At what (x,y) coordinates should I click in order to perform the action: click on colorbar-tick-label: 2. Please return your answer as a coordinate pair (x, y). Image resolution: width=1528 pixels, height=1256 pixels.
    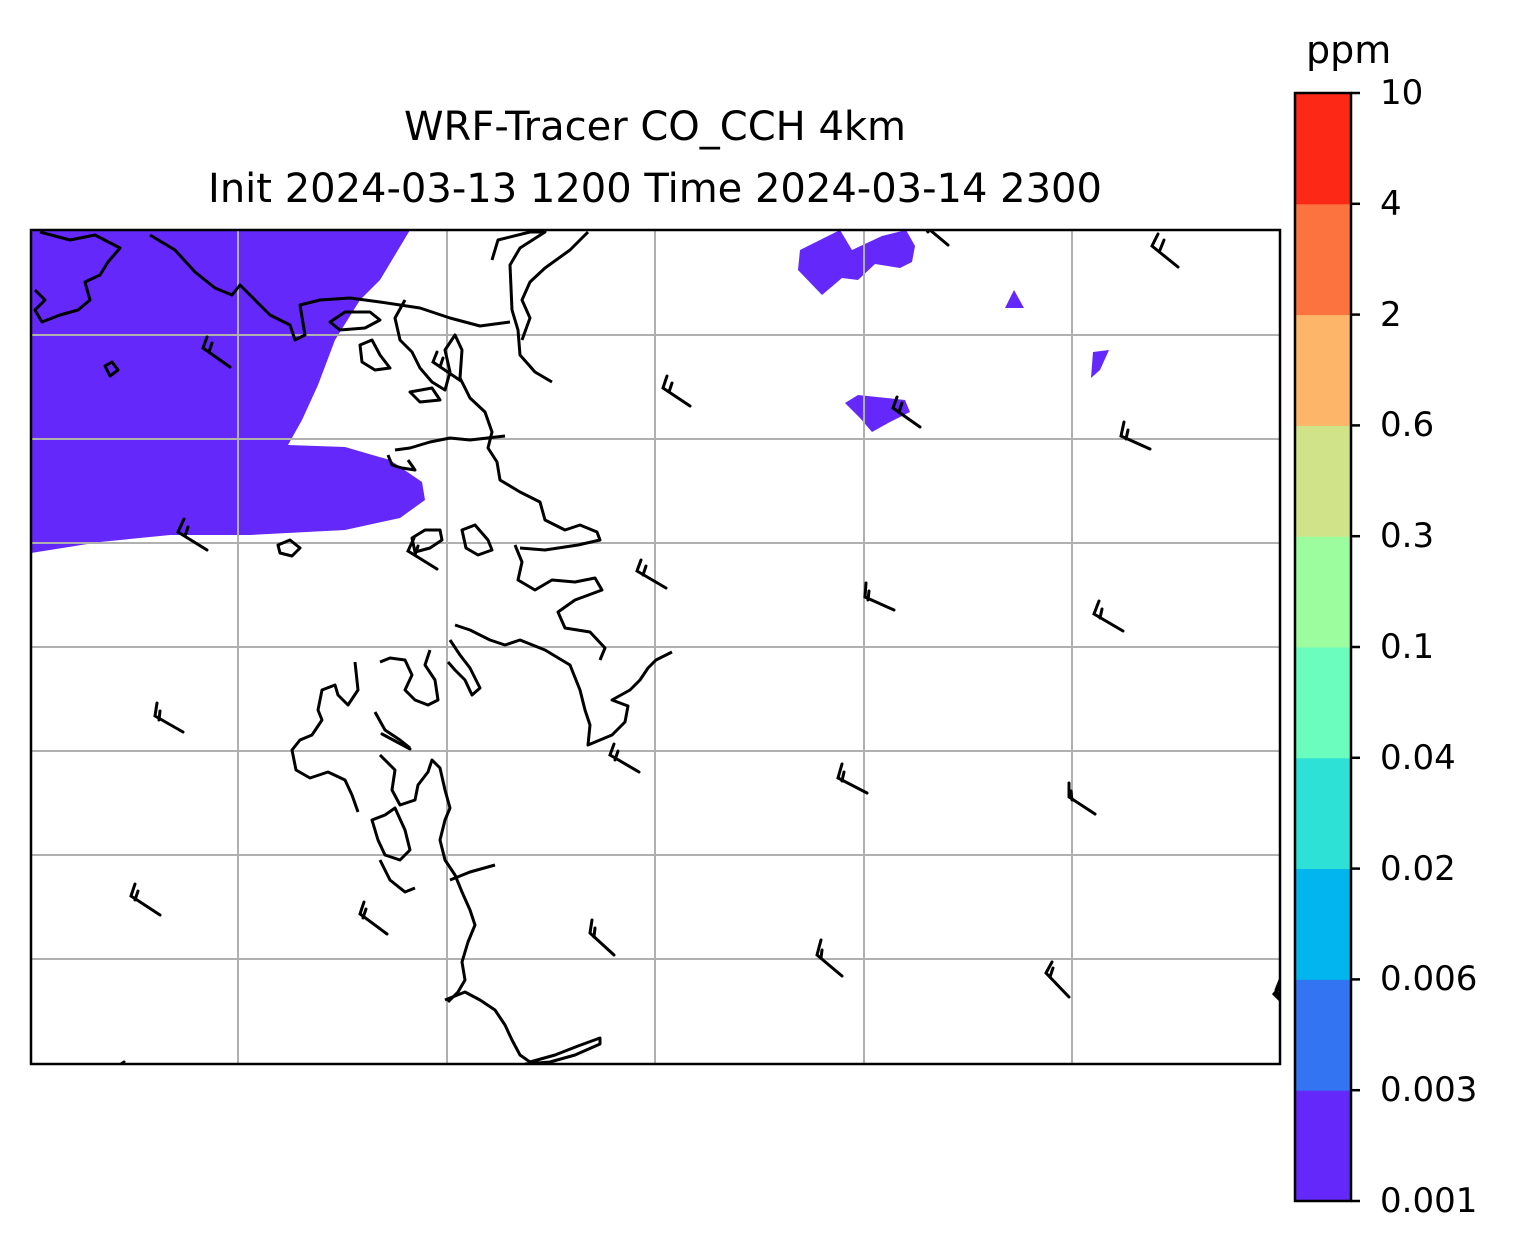
    Looking at the image, I should click on (1391, 314).